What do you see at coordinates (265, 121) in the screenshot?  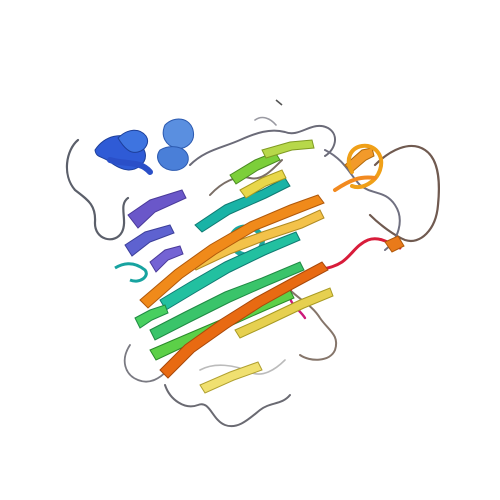 I see `coil-loop-gray-top` at bounding box center [265, 121].